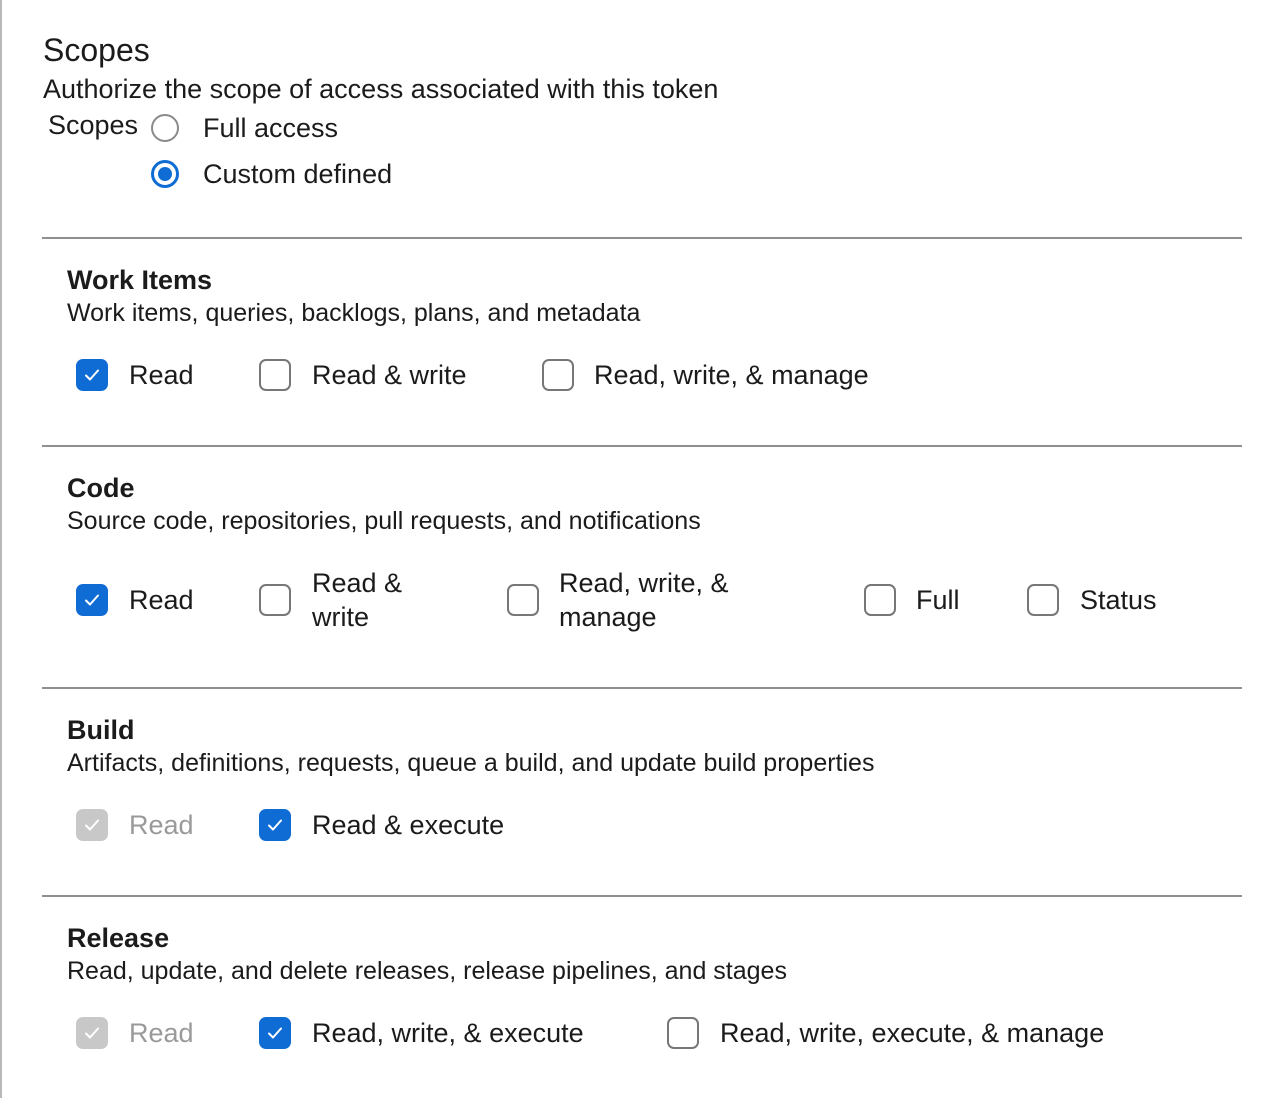 The height and width of the screenshot is (1098, 1282). Describe the element at coordinates (408, 825) in the screenshot. I see `checkbox-label: Read & execute` at that location.